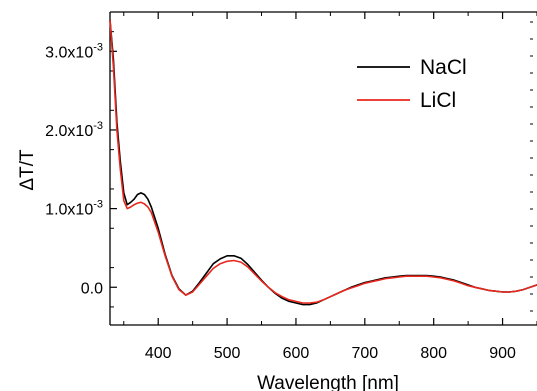 The image size is (537, 391). What do you see at coordinates (443, 67) in the screenshot?
I see `legend-label-nacl: NaCl` at bounding box center [443, 67].